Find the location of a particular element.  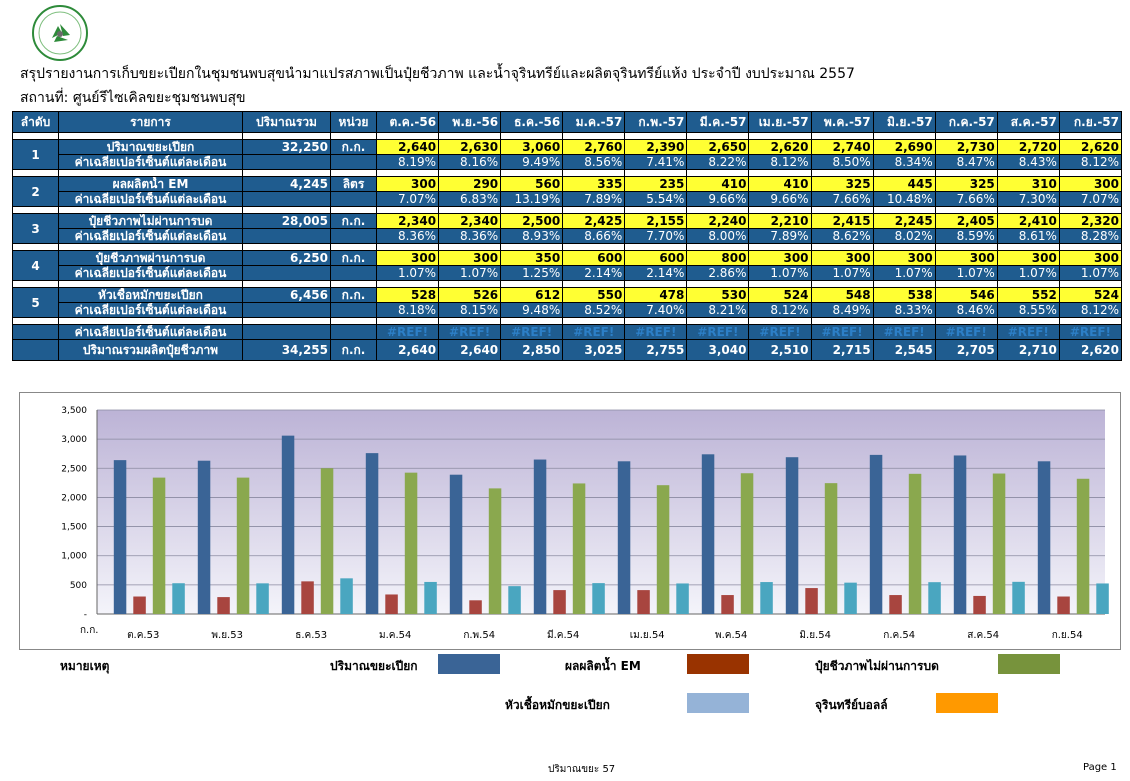

x-tick-label: มิ.ย.54 is located at coordinates (815, 635).